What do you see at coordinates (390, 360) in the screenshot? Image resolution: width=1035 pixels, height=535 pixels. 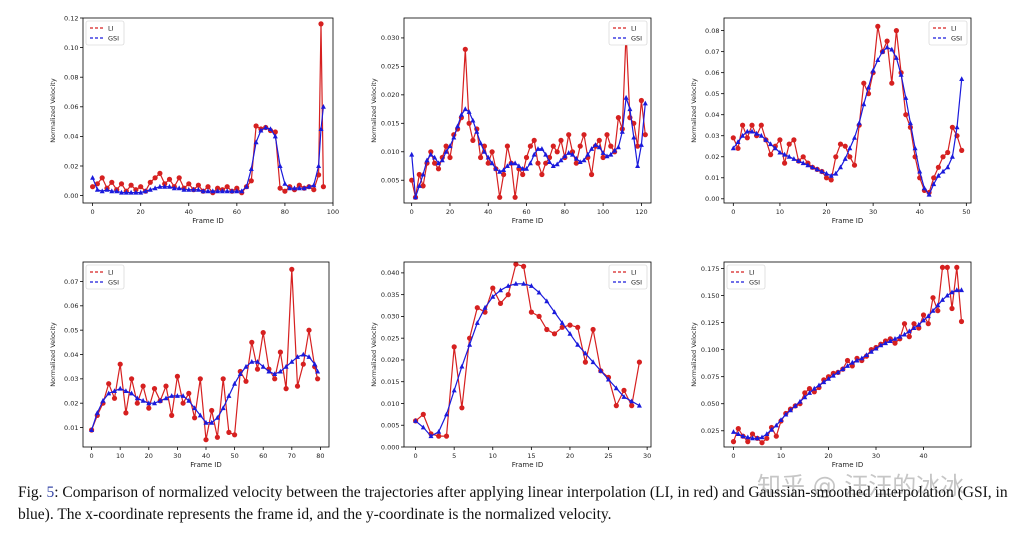 I see `y-tick-label: 0.020` at bounding box center [390, 360].